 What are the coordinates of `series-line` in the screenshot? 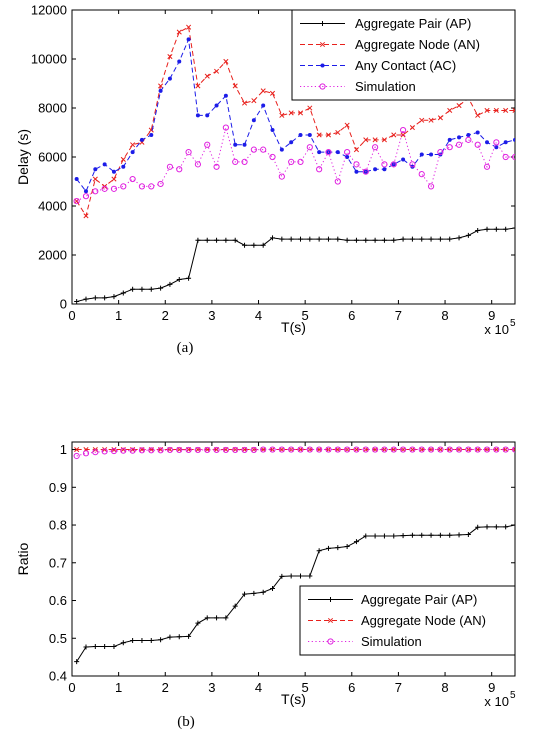 It's located at (295, 164).